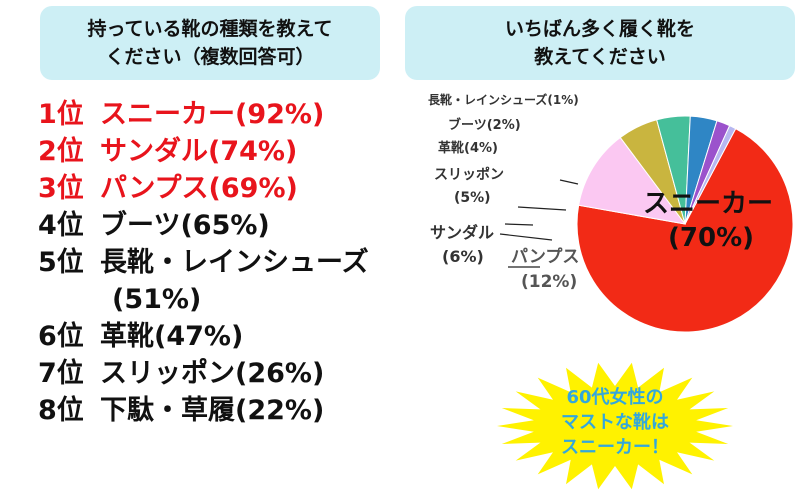 This screenshot has height=494, width=800. I want to click on callout-line2: マストな靴は, so click(615, 422).